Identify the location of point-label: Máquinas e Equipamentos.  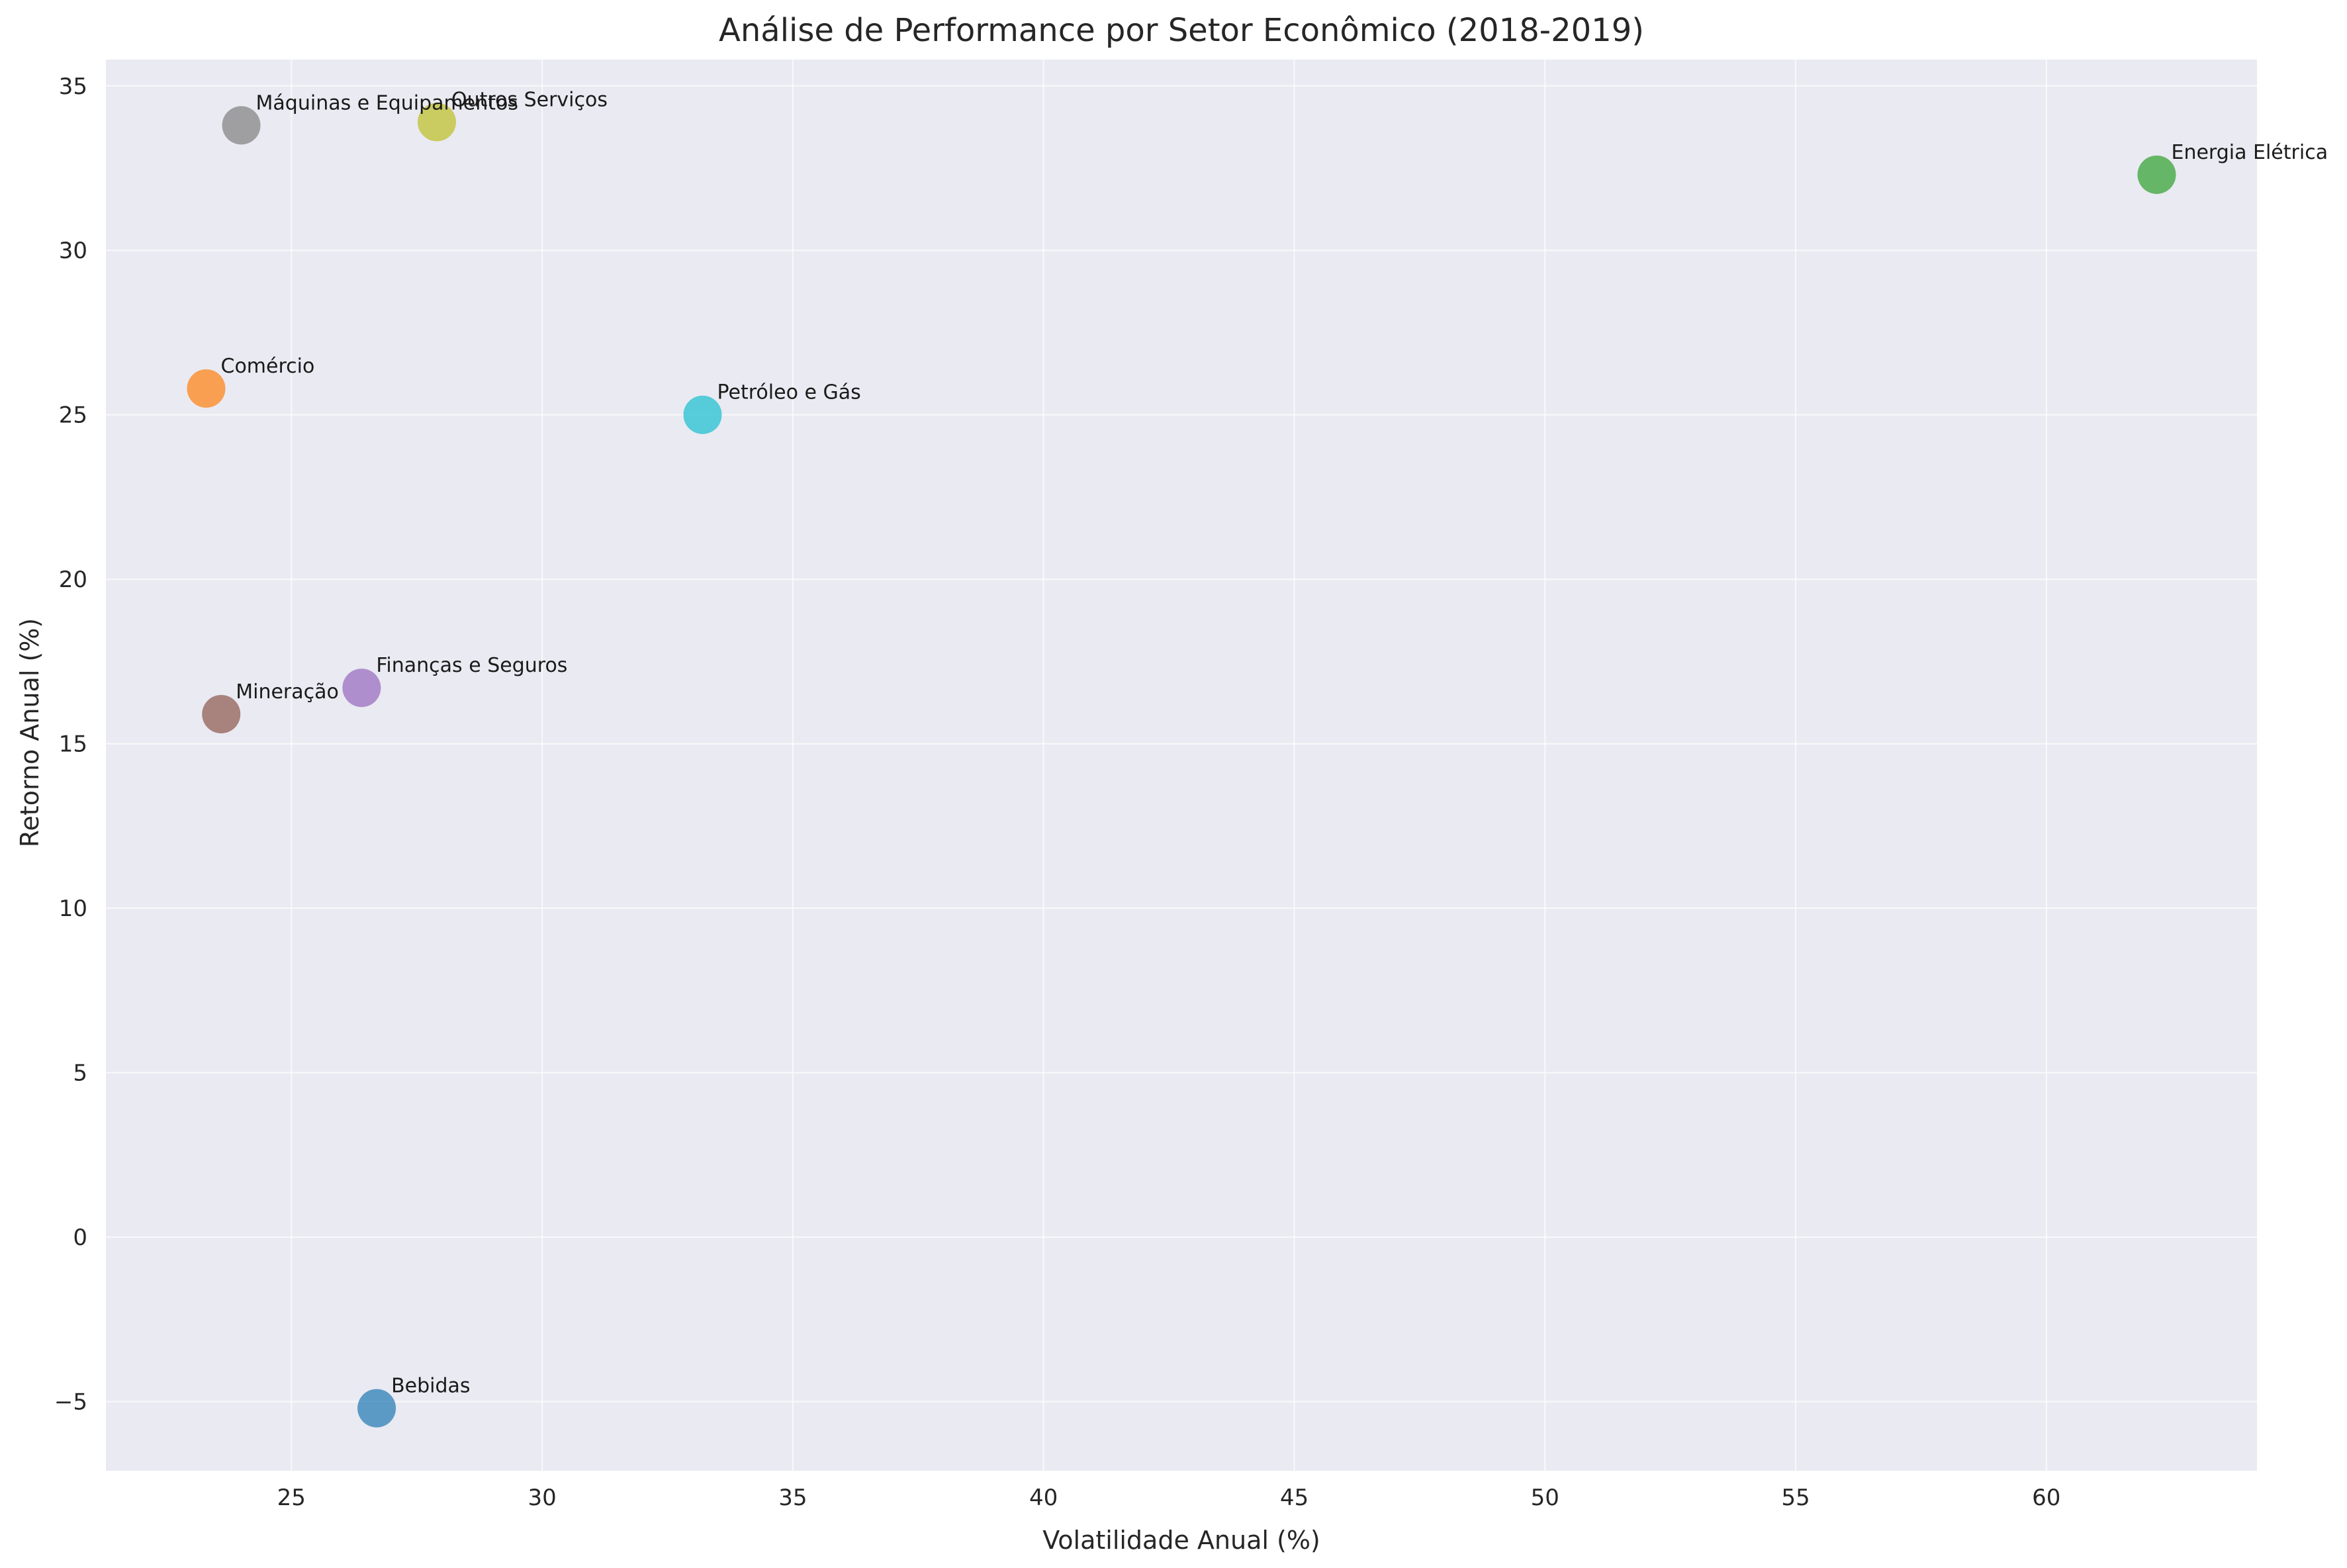
(387, 103).